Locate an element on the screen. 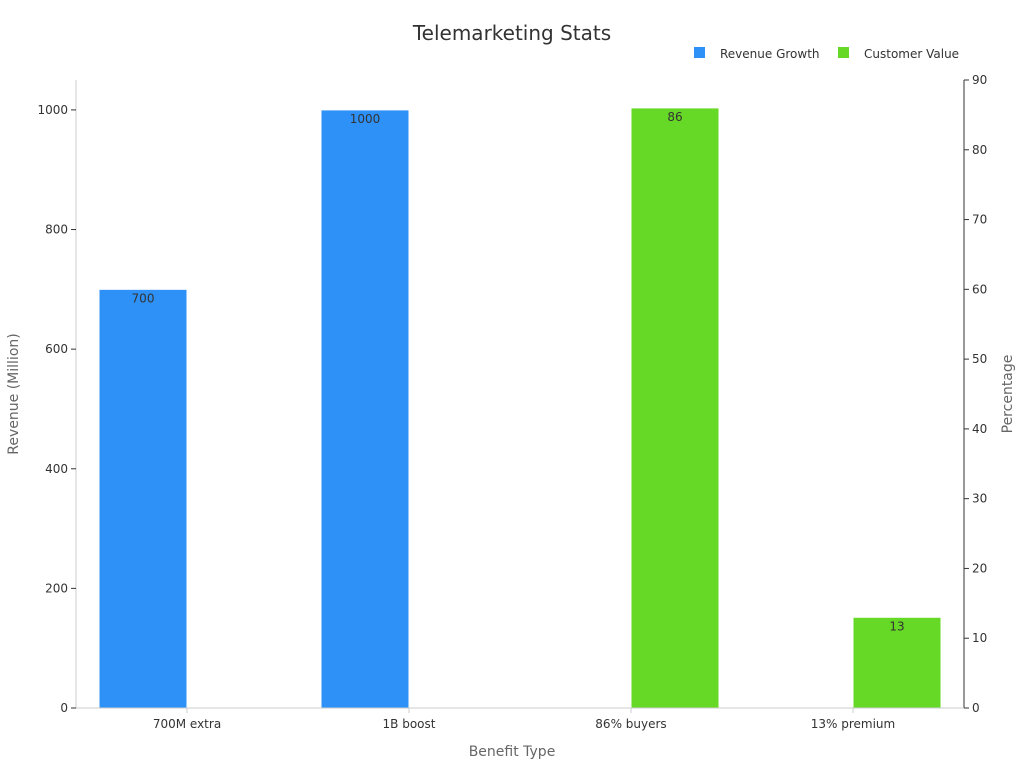 This screenshot has width=1024, height=768. right-tick-label: 90 is located at coordinates (979, 80).